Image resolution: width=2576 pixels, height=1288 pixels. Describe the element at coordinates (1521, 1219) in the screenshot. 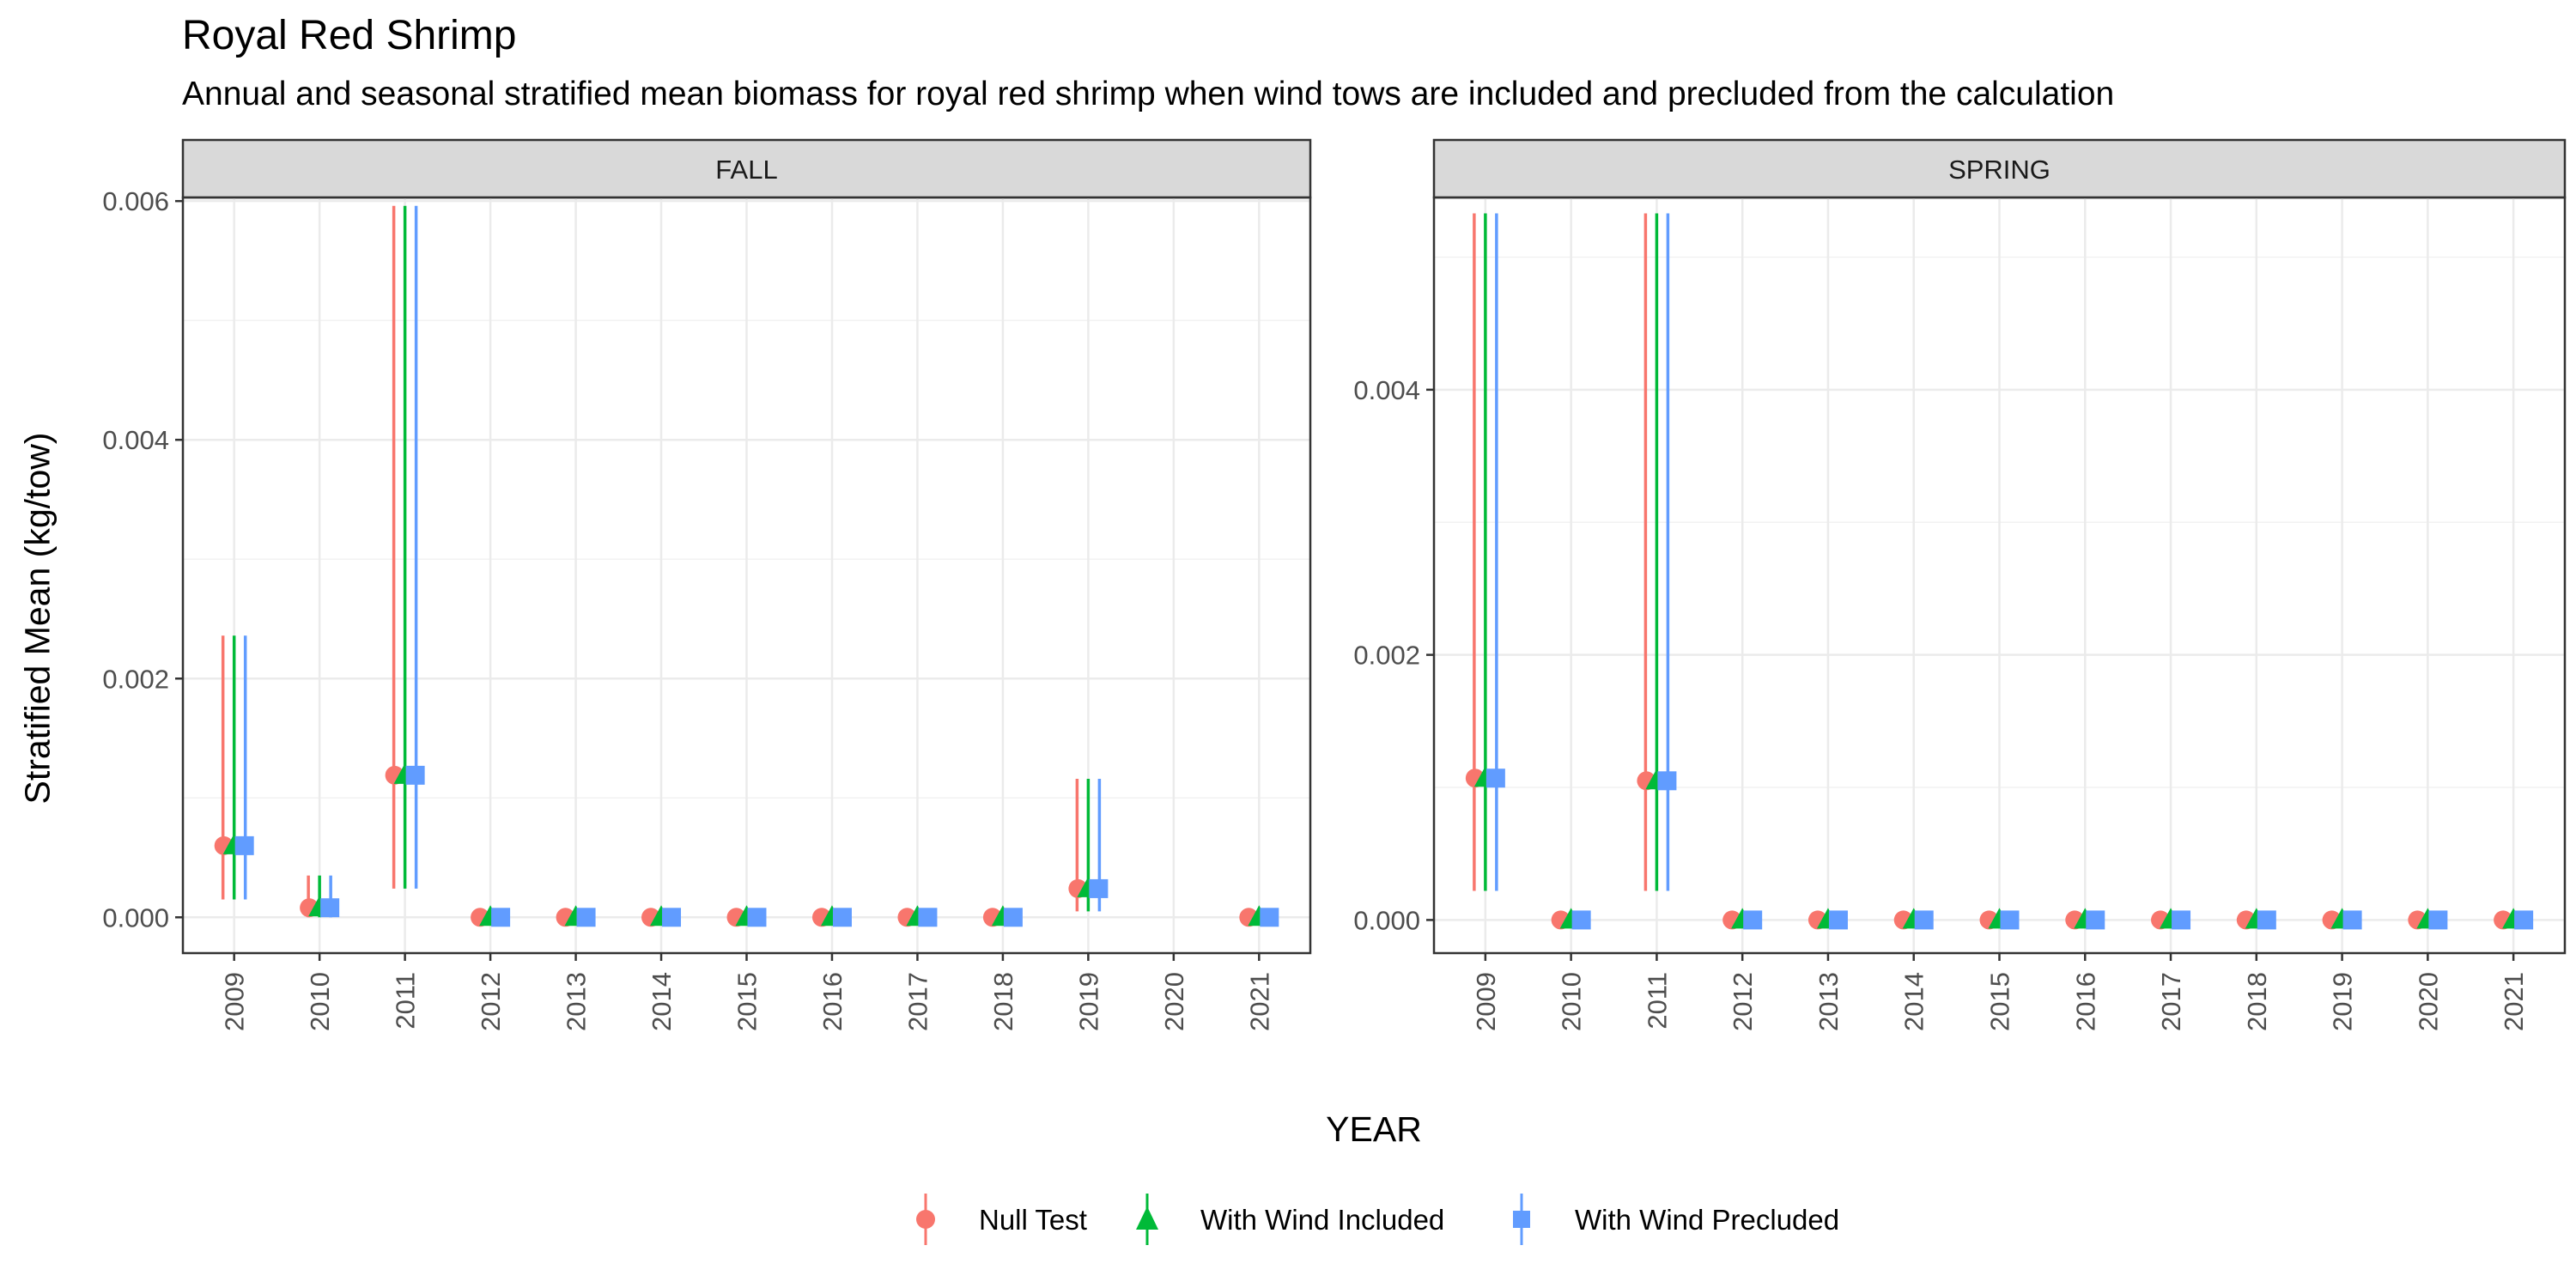

I see `legend-key-square-icon` at that location.